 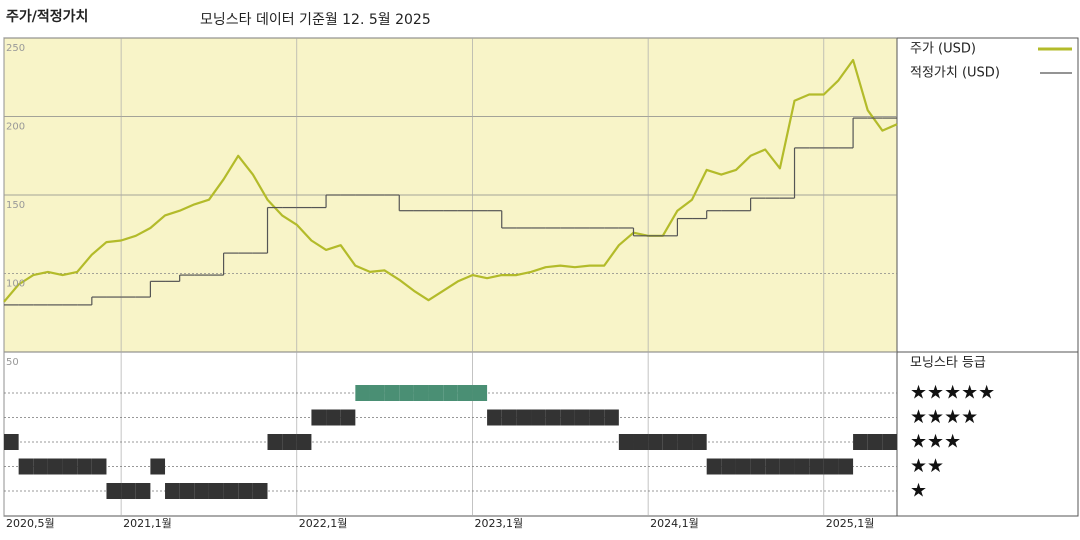 I want to click on x-tick-label: 2025,1월, so click(x=850, y=523).